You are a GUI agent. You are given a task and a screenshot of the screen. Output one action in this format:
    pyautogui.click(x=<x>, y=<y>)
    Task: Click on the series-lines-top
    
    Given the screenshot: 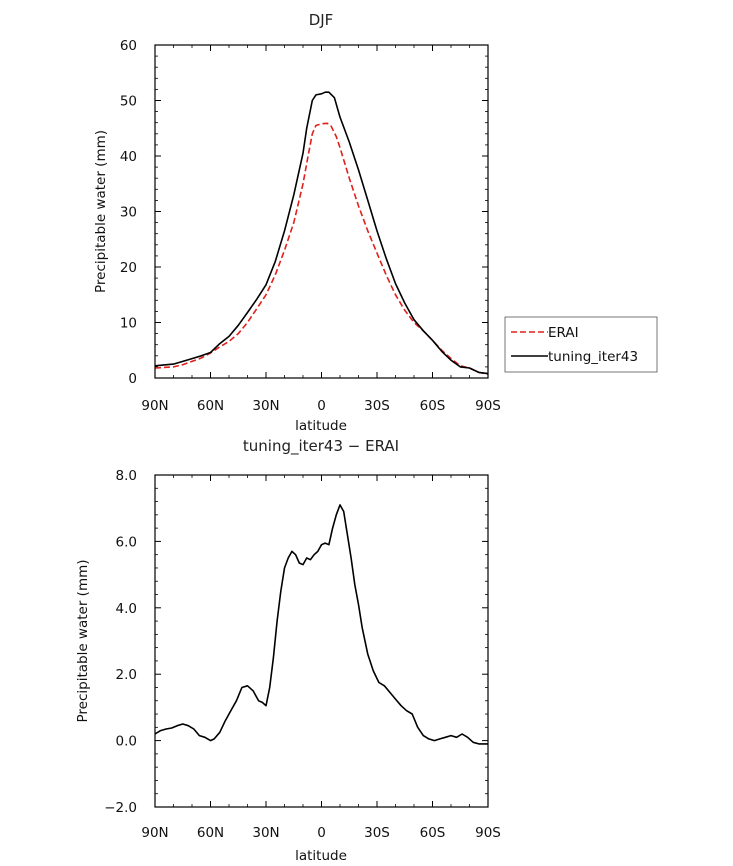 What is the action you would take?
    pyautogui.click(x=321, y=233)
    